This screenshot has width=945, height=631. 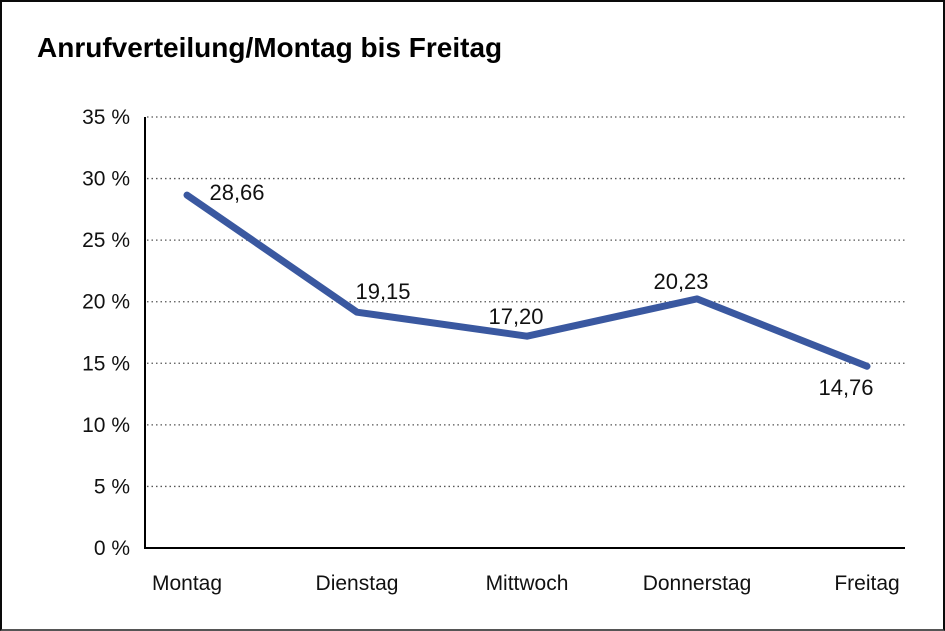 What do you see at coordinates (106, 302) in the screenshot?
I see `y-tick-label: 20 %` at bounding box center [106, 302].